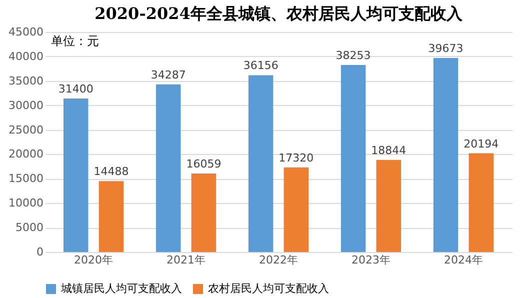 The image size is (524, 298). I want to click on data-label: 20194, so click(481, 143).